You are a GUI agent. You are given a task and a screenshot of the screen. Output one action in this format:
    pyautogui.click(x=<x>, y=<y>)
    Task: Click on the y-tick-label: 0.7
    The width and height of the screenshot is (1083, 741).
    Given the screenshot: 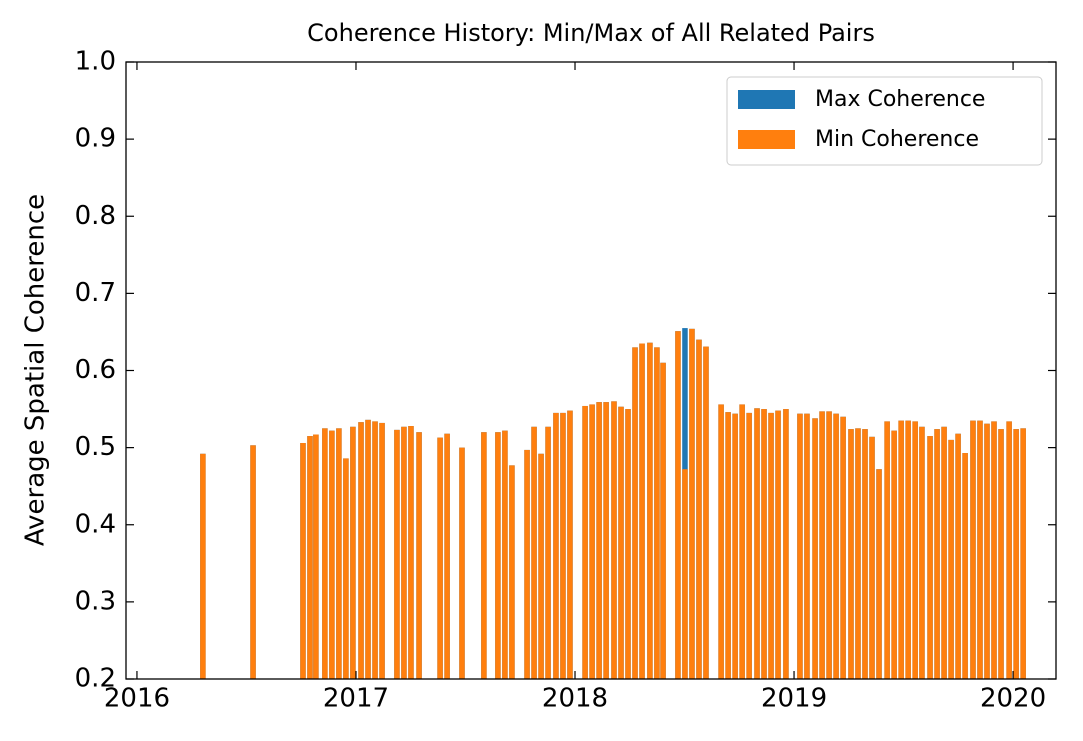 What is the action you would take?
    pyautogui.click(x=95, y=293)
    